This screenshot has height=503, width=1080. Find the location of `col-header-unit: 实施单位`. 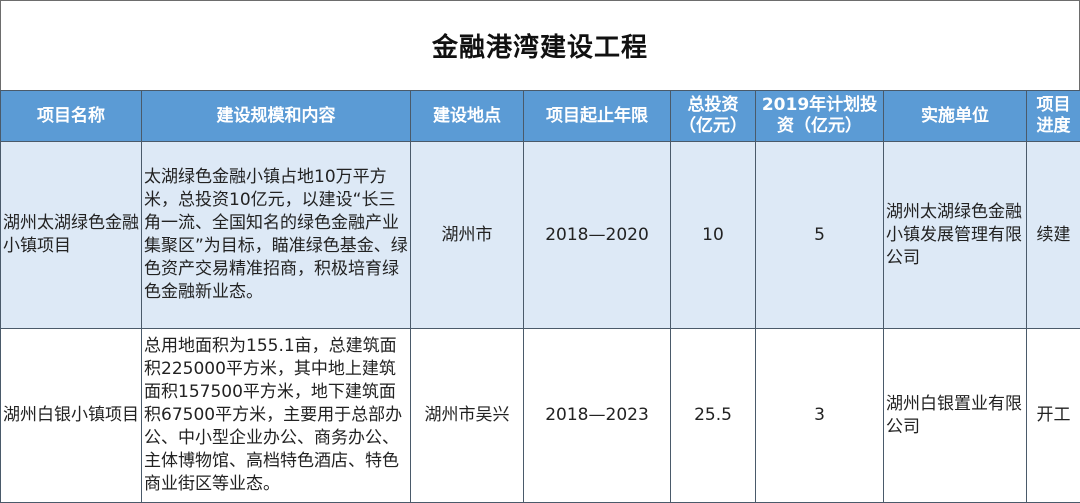

col-header-unit: 实施单位 is located at coordinates (955, 116).